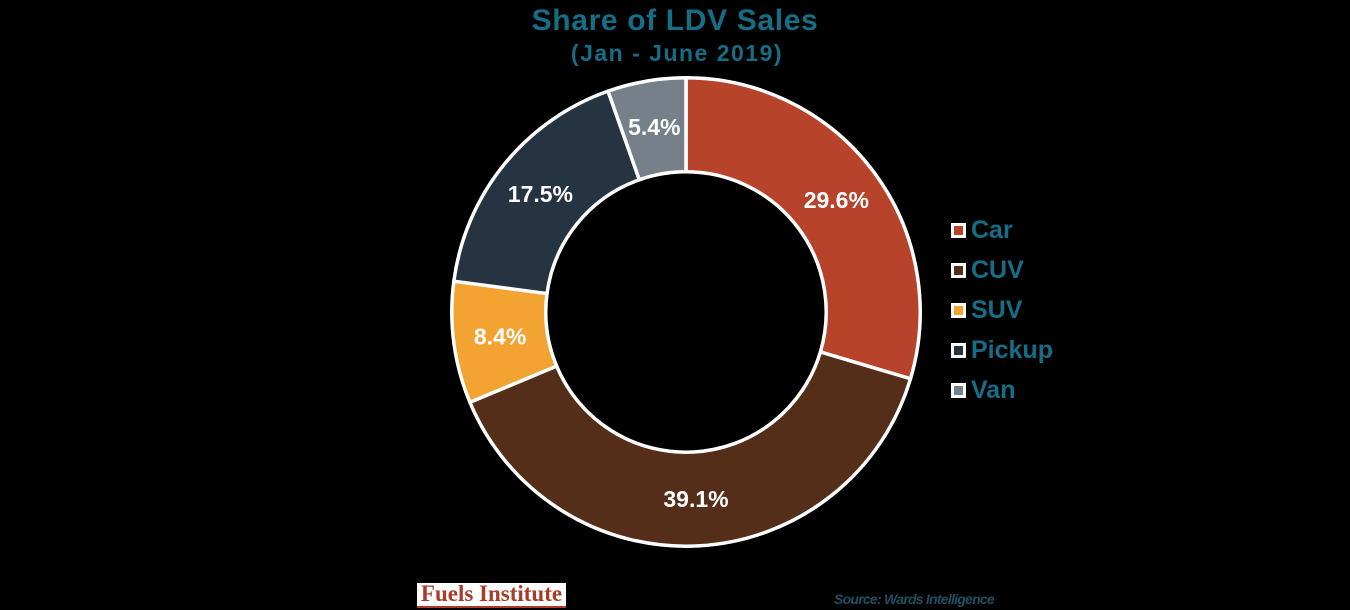 The height and width of the screenshot is (610, 1350). I want to click on svg-text: 39.1%, so click(695, 499).